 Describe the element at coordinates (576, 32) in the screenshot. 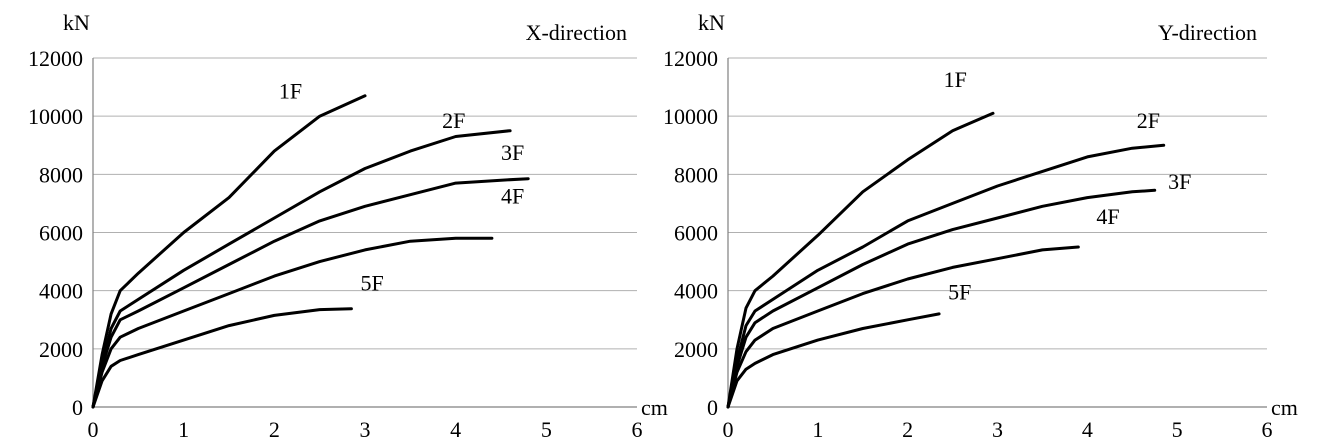

I see `chart-title: X-direction` at that location.